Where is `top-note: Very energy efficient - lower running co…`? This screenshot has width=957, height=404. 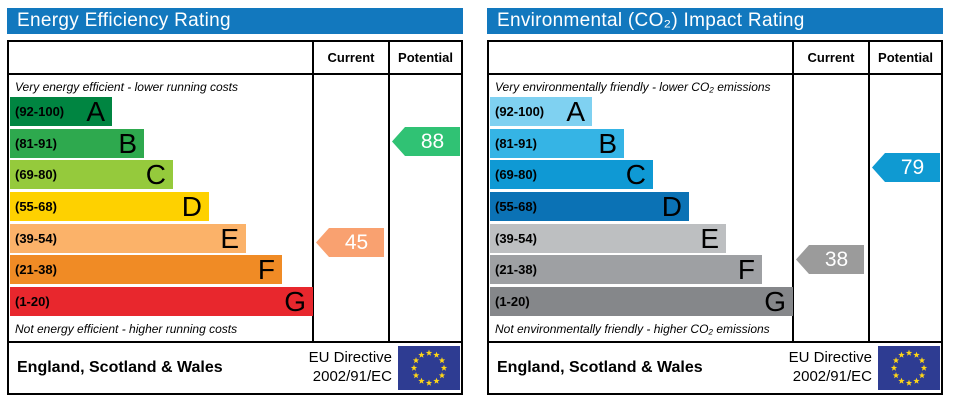
top-note: Very energy efficient - lower running co… is located at coordinates (126, 87).